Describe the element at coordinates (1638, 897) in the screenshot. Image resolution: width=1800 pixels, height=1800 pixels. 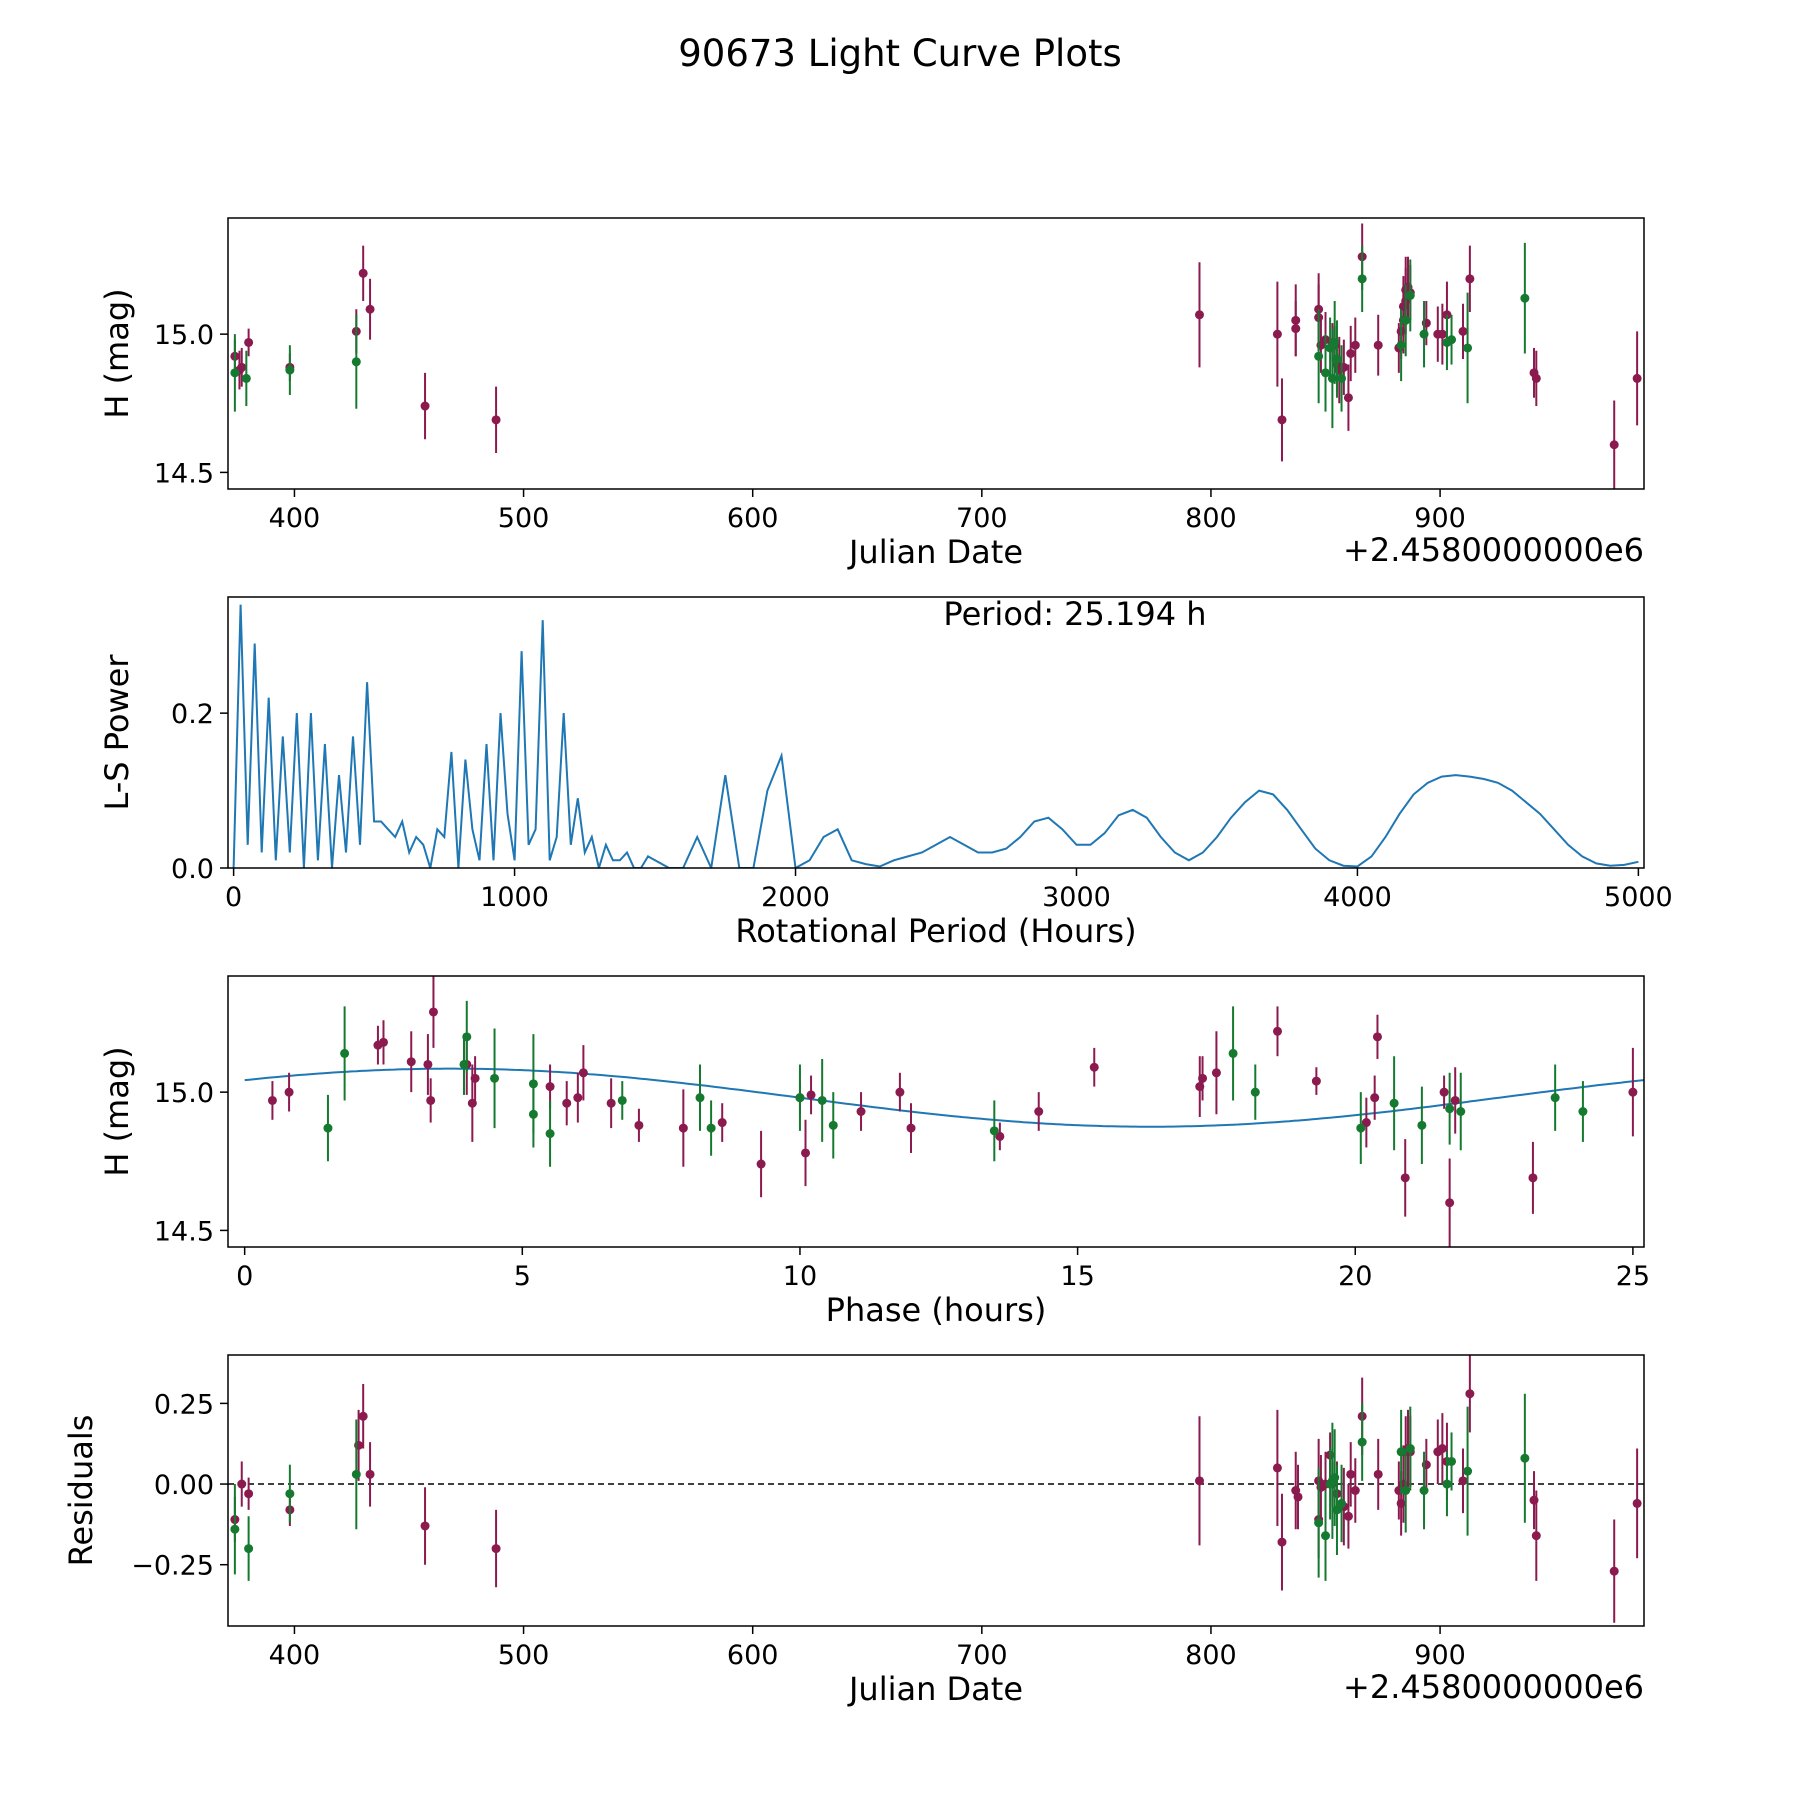
I see `x-tick-label: 5000` at that location.